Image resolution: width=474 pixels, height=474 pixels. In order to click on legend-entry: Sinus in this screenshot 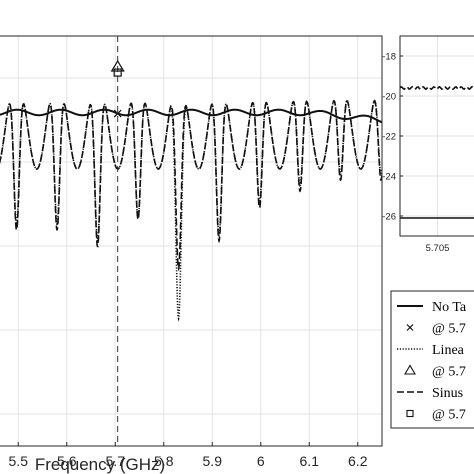, I will do `click(430, 393)`.